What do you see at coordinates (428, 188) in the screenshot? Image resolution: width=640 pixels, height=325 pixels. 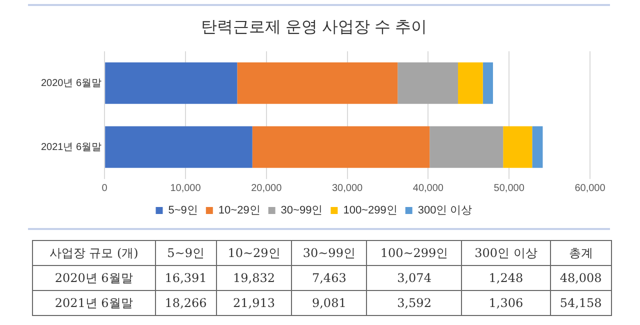 I see `x-tick-label: 40,000` at bounding box center [428, 188].